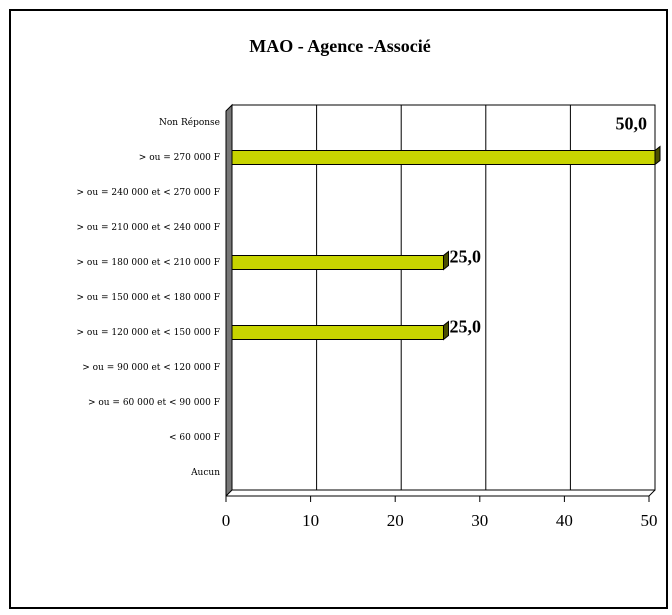 This screenshot has width=672, height=615. Describe the element at coordinates (194, 438) in the screenshot. I see `y-tick-label: < 60 000 F` at that location.